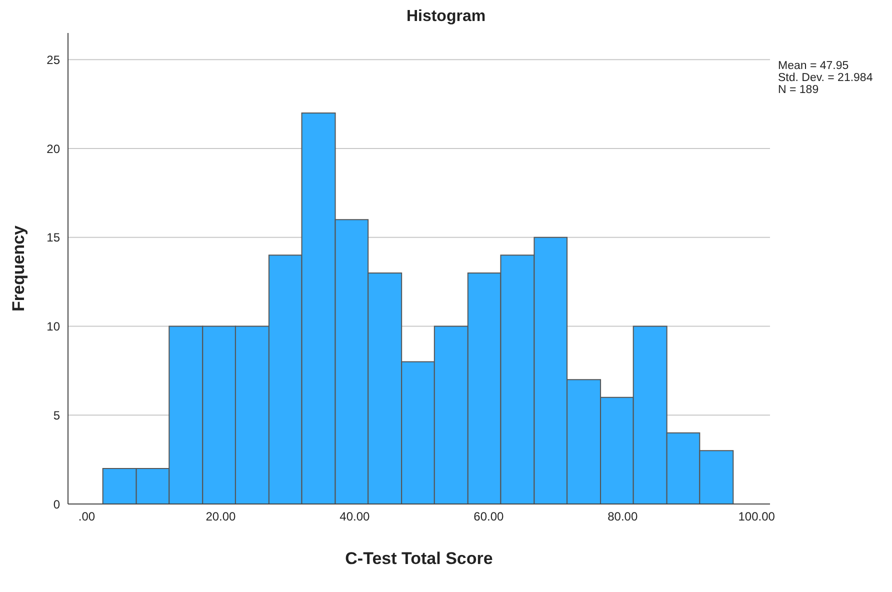 The image size is (892, 592). What do you see at coordinates (87, 517) in the screenshot?
I see `x-tick-label: .00` at bounding box center [87, 517].